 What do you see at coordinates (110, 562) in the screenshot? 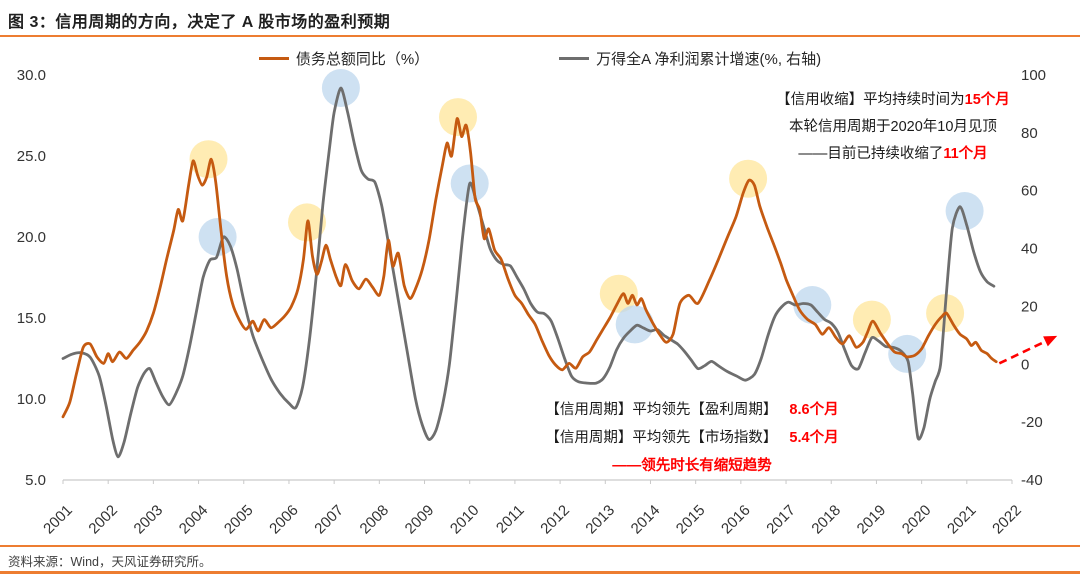
I see `source-note: 资料来源：Wind，天风证券研究所。` at bounding box center [110, 562].